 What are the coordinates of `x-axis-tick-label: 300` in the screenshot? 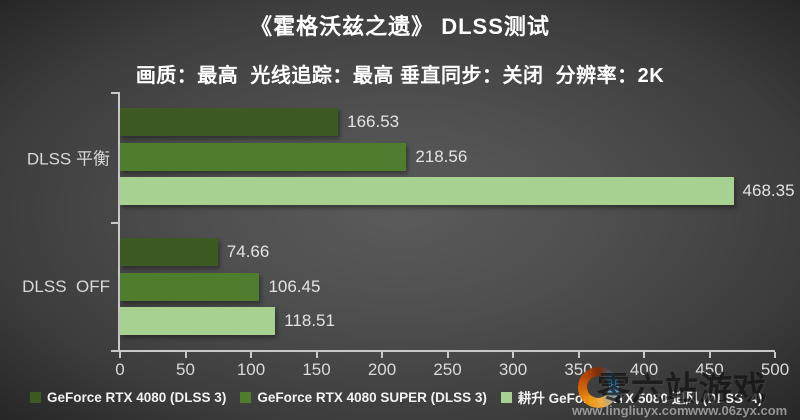 It's located at (513, 369).